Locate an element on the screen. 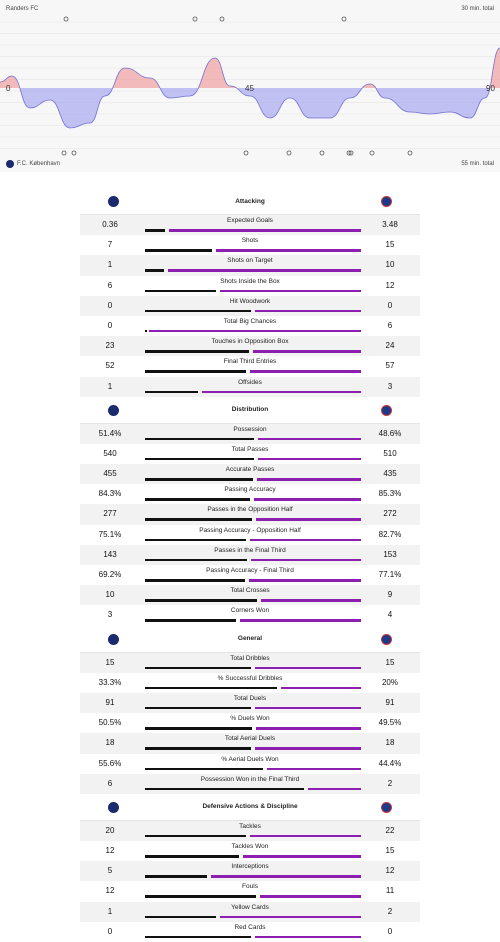 This screenshot has height=942, width=500. axis-label-0: 0 is located at coordinates (8, 88).